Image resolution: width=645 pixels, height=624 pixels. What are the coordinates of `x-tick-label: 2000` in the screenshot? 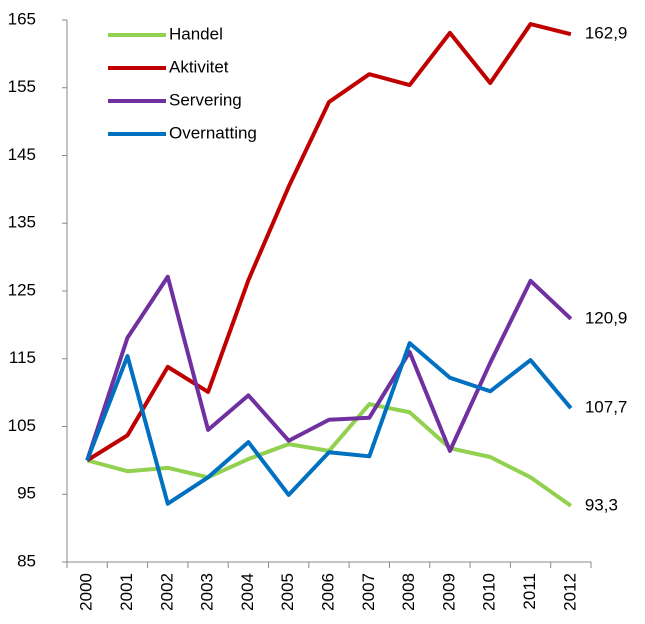 It's located at (86, 592).